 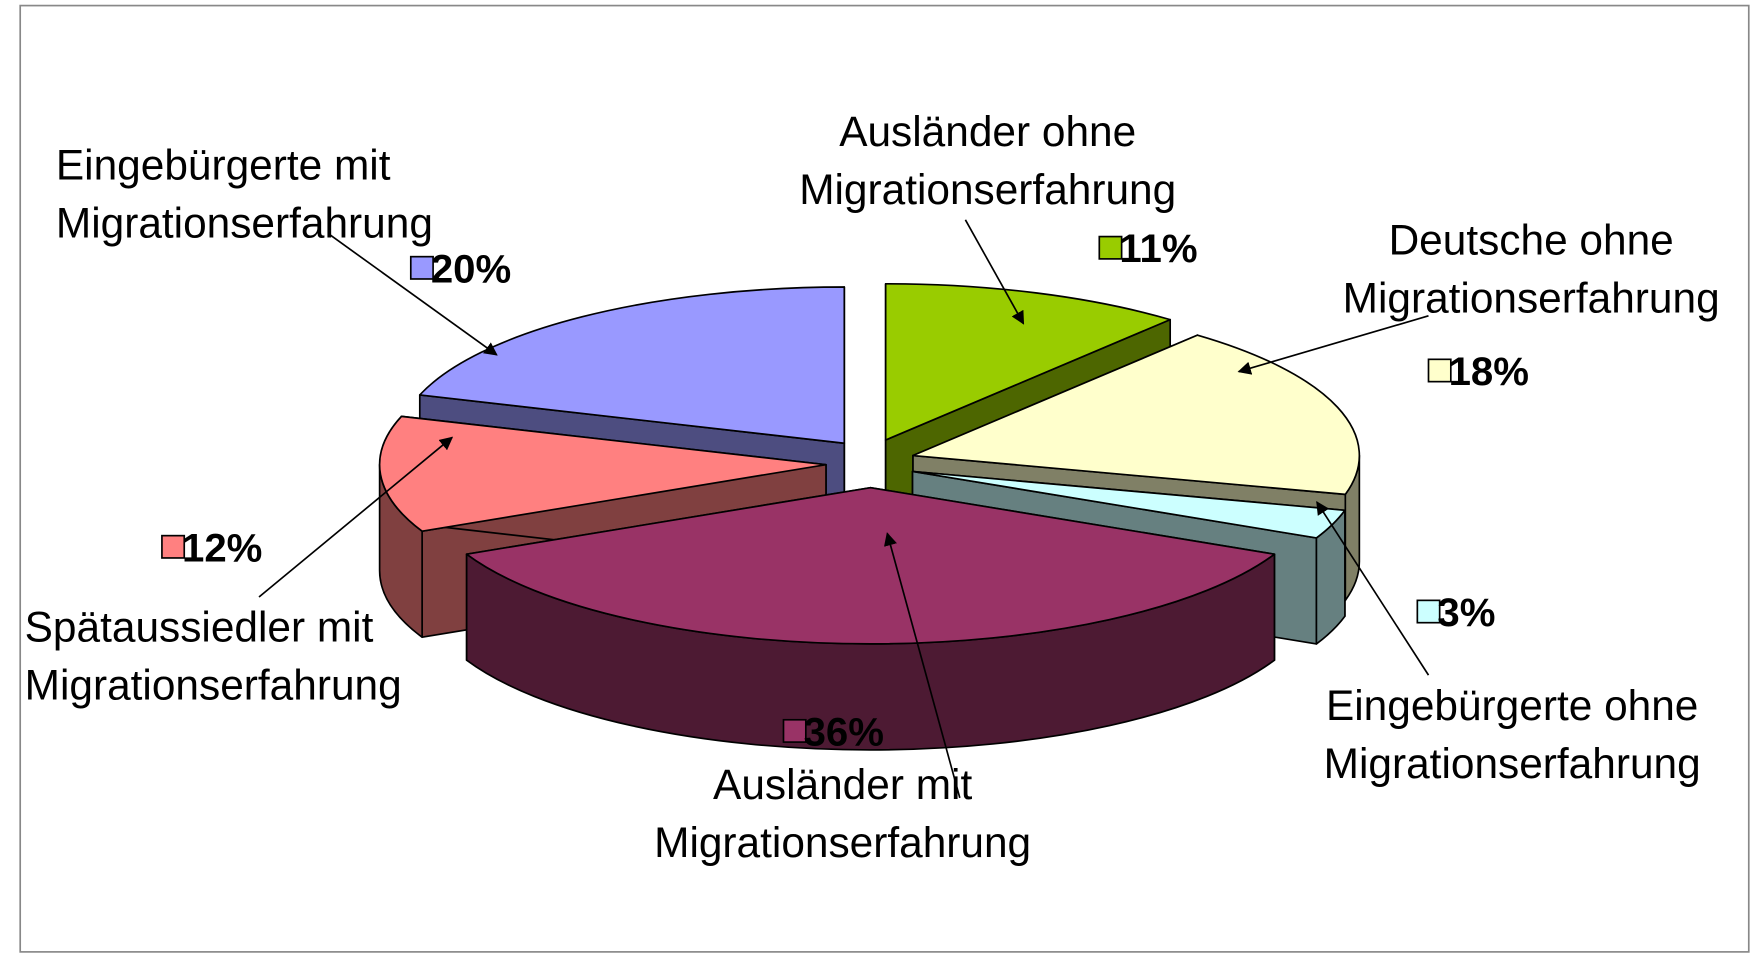 I want to click on category-label: Ausländer mit Migrationserfahrung, so click(x=842, y=813).